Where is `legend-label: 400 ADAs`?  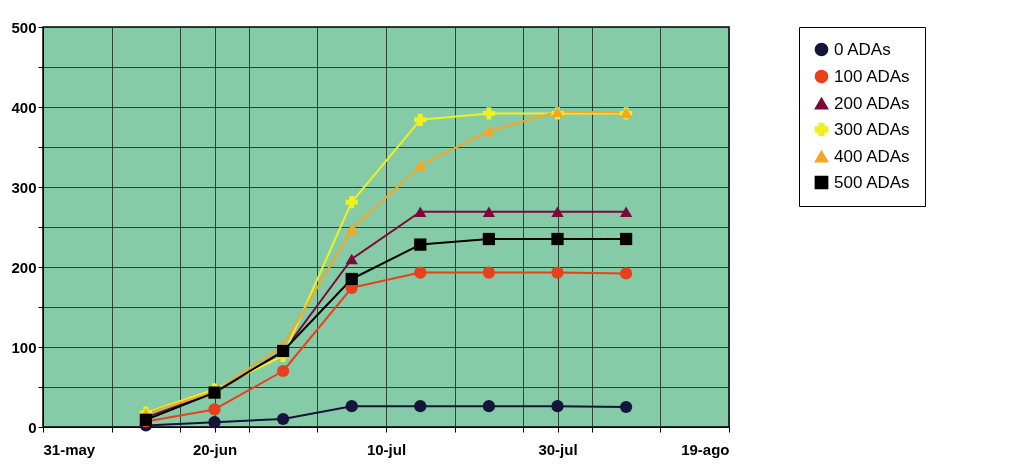 legend-label: 400 ADAs is located at coordinates (872, 156).